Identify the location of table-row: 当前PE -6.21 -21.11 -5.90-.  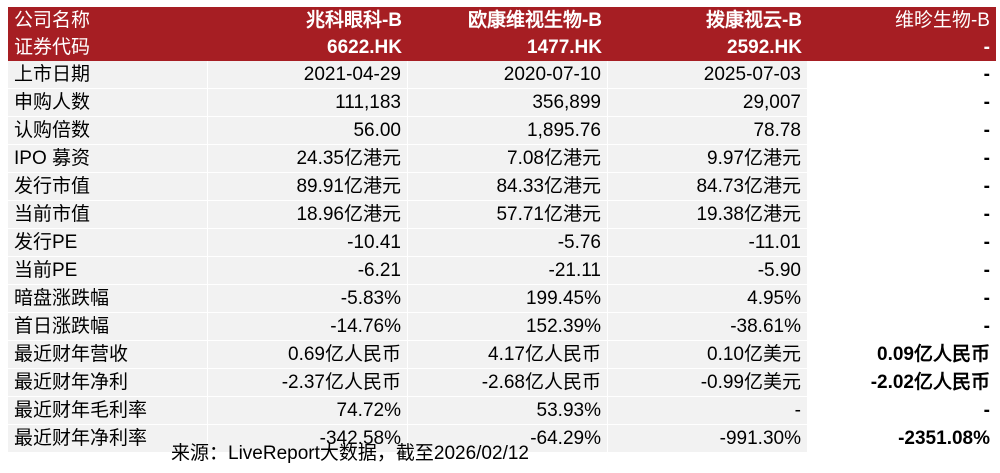
(502, 271).